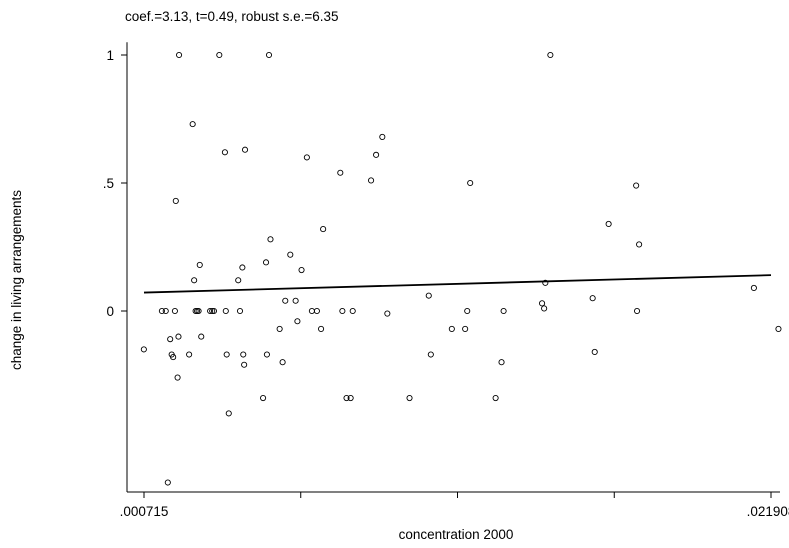 The image size is (789, 548). I want to click on y-tick-label: 0, so click(110, 311).